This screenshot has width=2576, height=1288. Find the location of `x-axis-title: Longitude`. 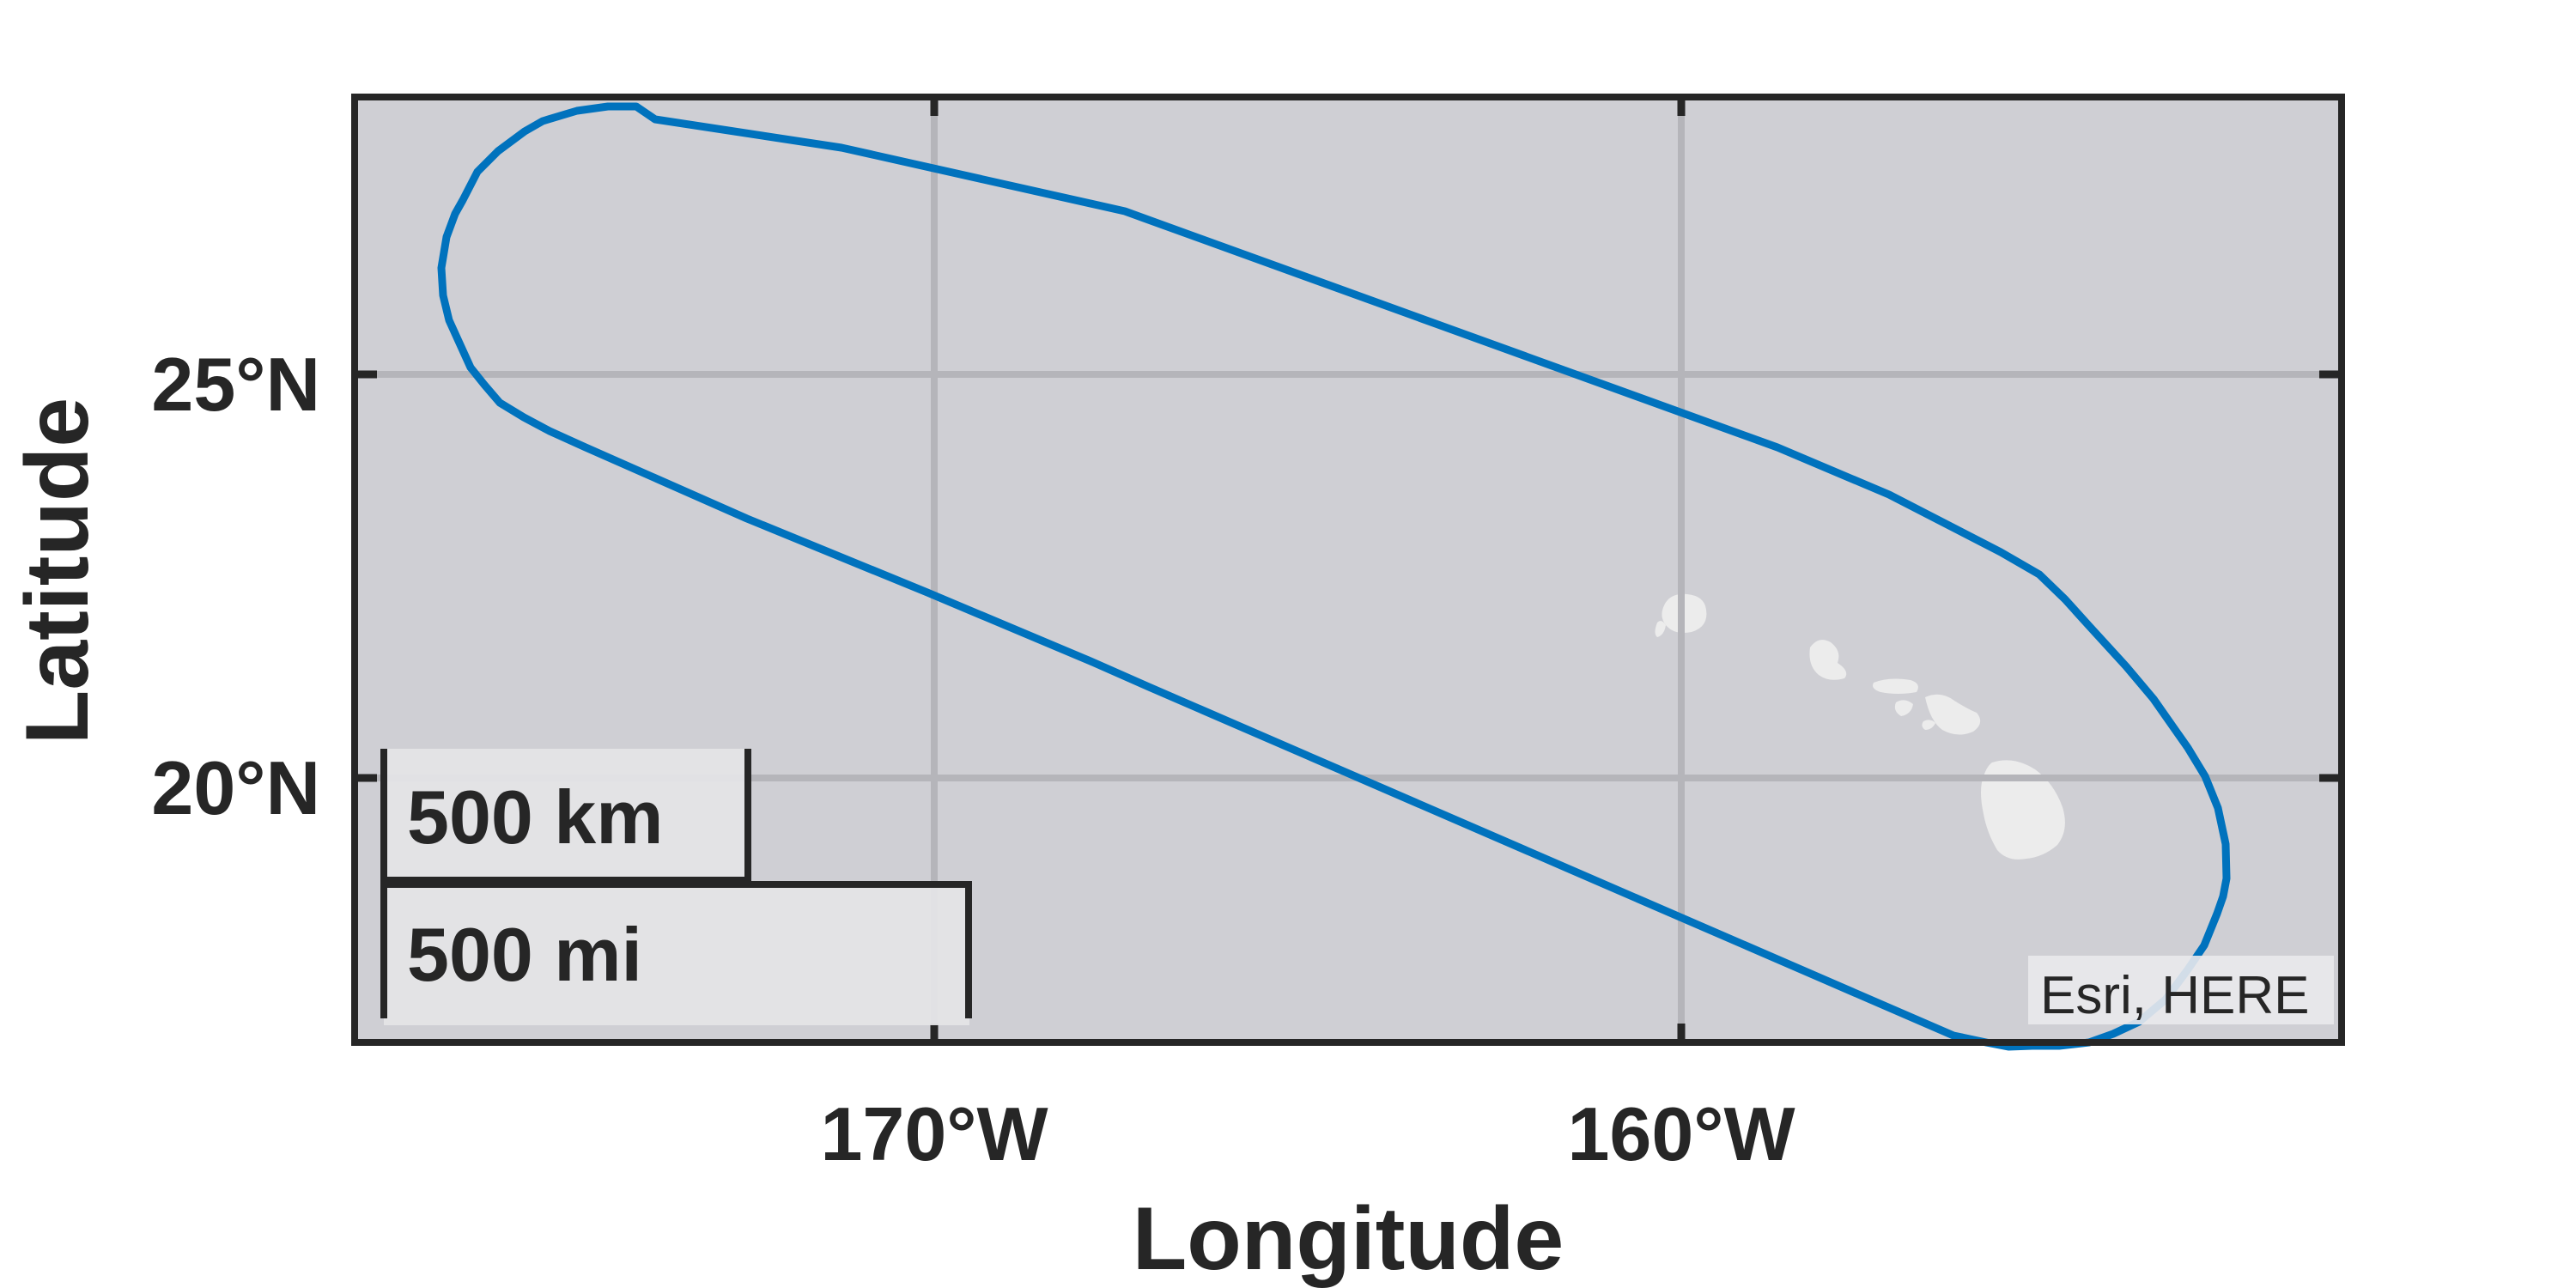

x-axis-title: Longitude is located at coordinates (1349, 1239).